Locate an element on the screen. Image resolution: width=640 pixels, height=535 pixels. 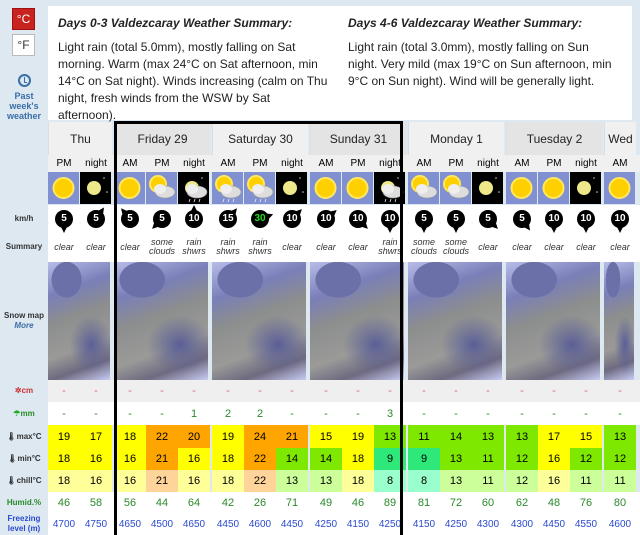
snow-map-more-link: More is located at coordinates (24, 325).